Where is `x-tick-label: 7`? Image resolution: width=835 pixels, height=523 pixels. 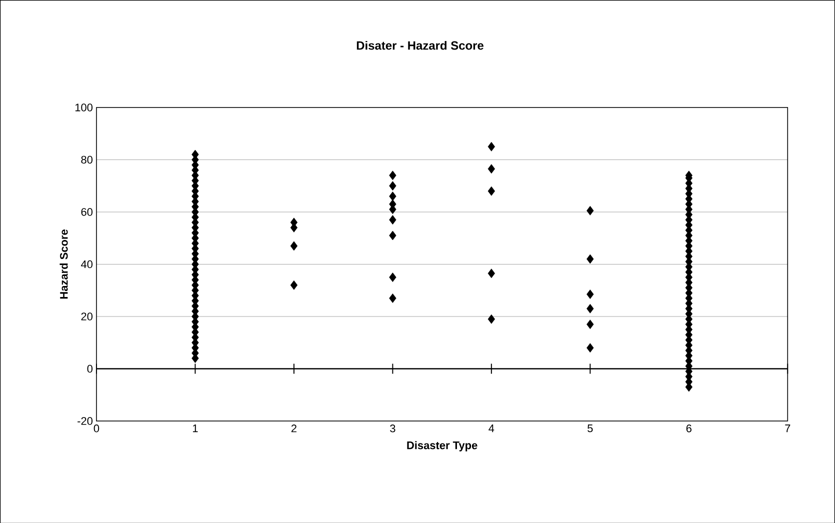 x-tick-label: 7 is located at coordinates (787, 428).